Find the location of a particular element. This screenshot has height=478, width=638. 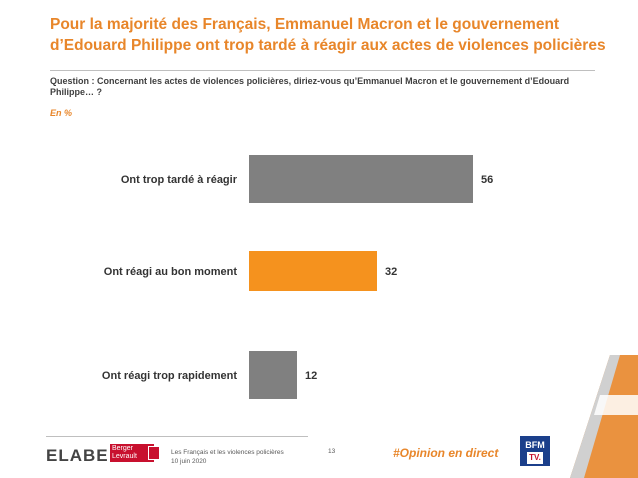

elabe-logo-text: ELABE is located at coordinates (77, 455).